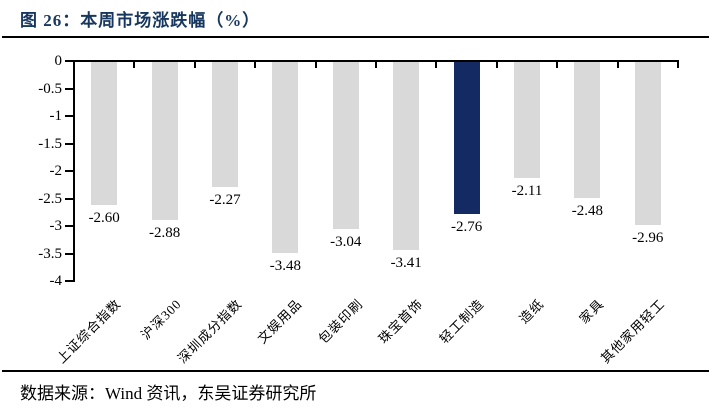  What do you see at coordinates (376, 61) in the screenshot?
I see `x-axis-line` at bounding box center [376, 61].